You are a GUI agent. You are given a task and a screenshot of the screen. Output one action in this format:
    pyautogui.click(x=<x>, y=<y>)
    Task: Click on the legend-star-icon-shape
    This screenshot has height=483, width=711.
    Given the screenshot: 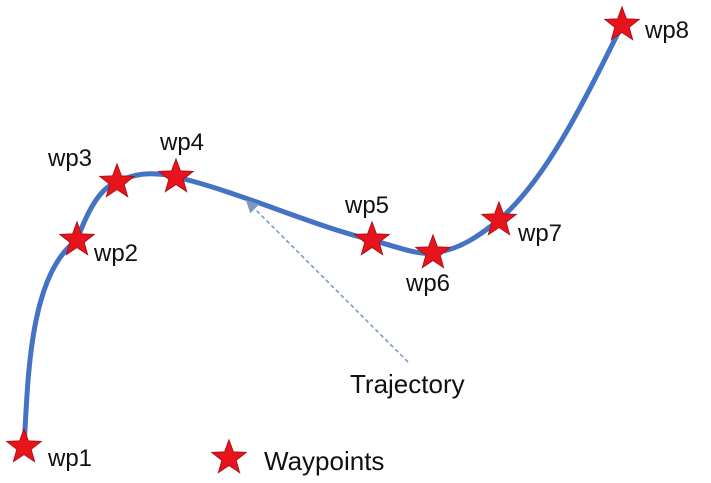 What is the action you would take?
    pyautogui.click(x=229, y=456)
    